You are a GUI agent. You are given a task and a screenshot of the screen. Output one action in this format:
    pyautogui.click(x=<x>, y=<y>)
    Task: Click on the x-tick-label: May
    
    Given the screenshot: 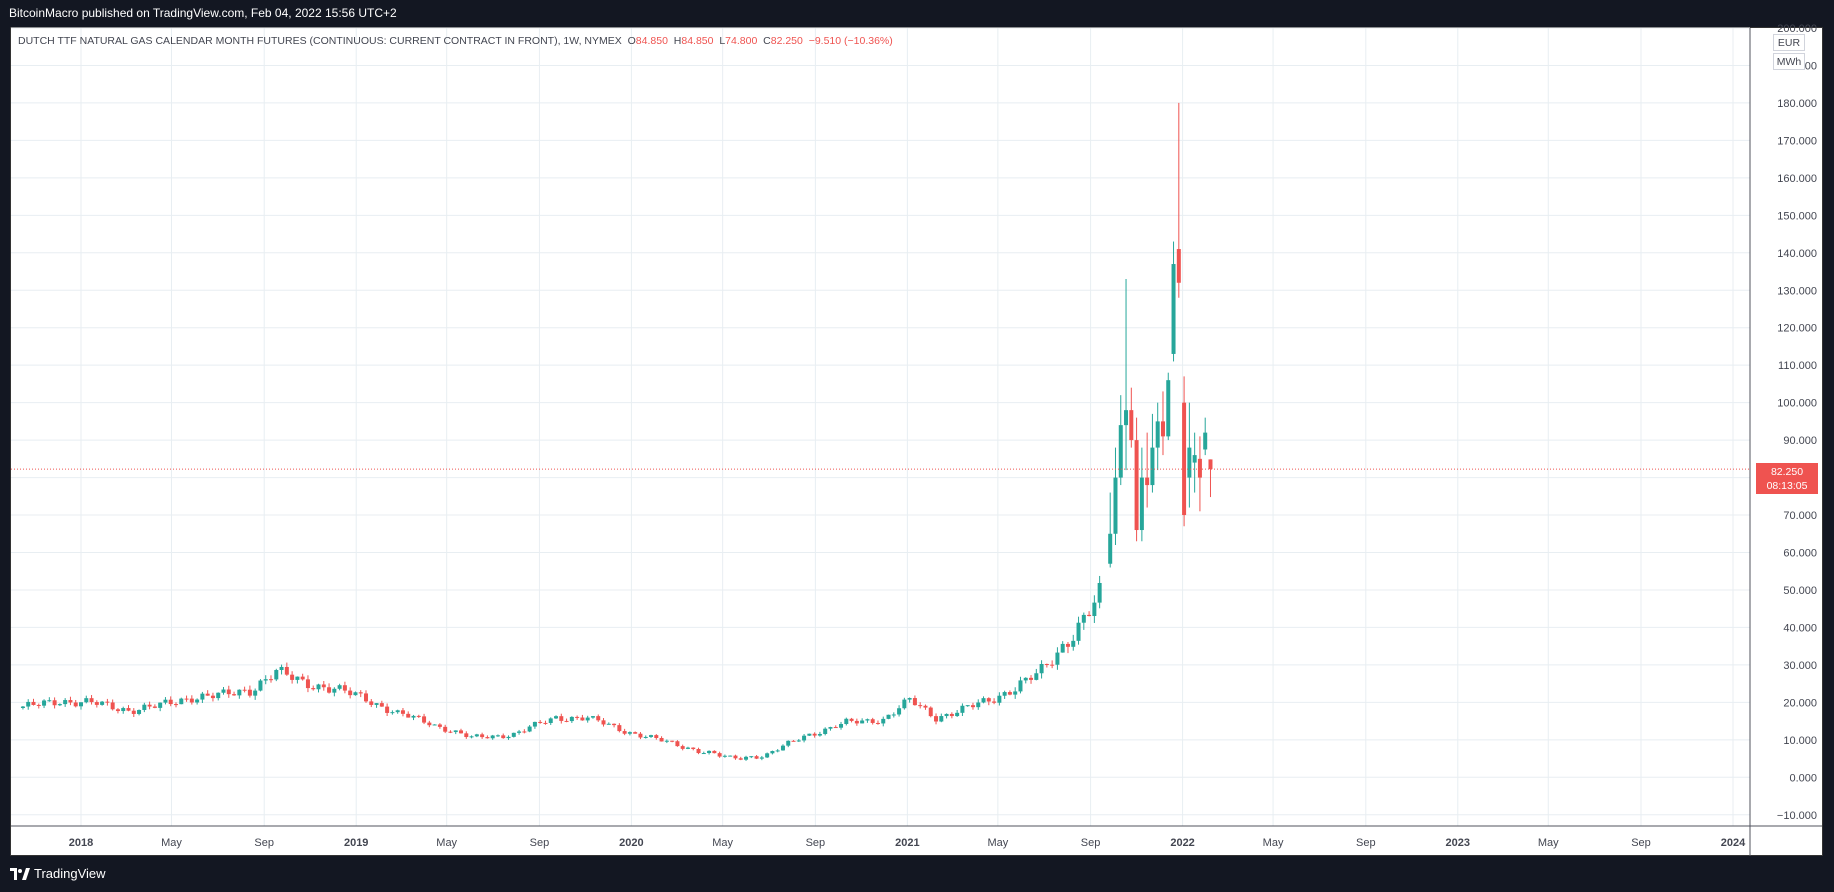 What is the action you would take?
    pyautogui.click(x=722, y=843)
    